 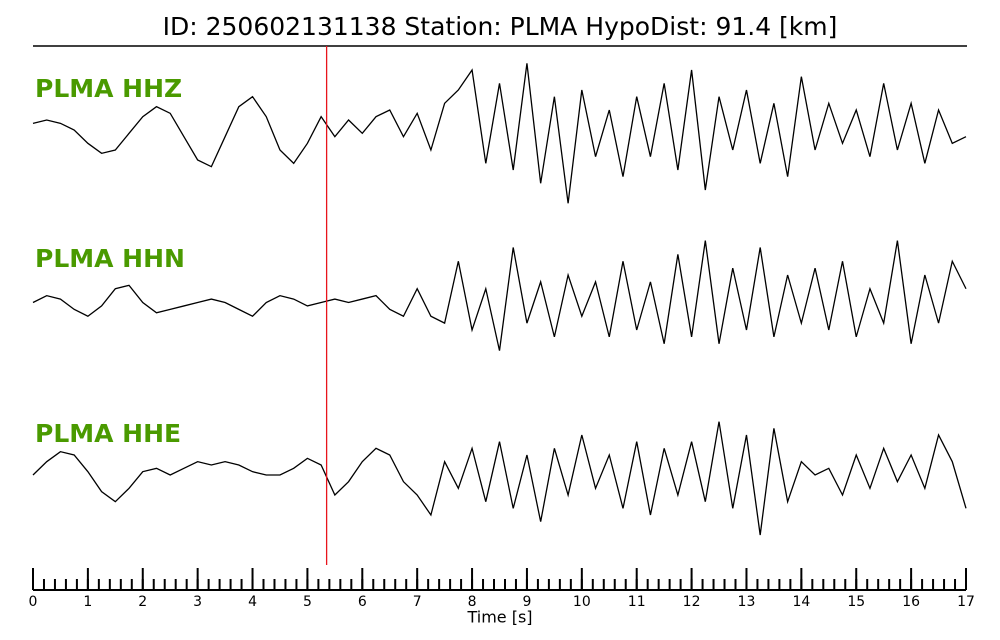 What do you see at coordinates (252, 602) in the screenshot?
I see `x-tick-label: 4` at bounding box center [252, 602].